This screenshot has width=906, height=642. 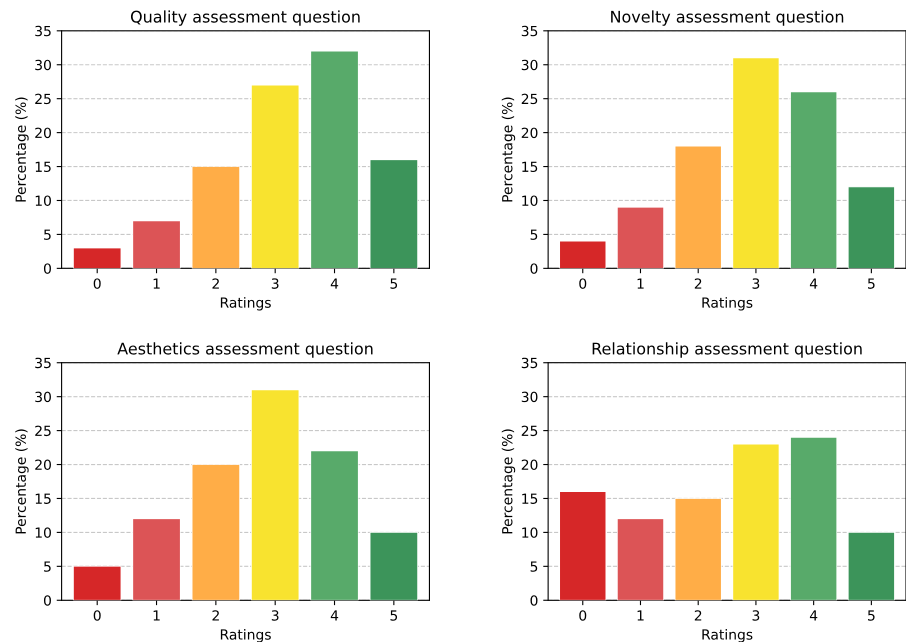 I want to click on chart-title: Aesthetics assessment question, so click(x=244, y=350).